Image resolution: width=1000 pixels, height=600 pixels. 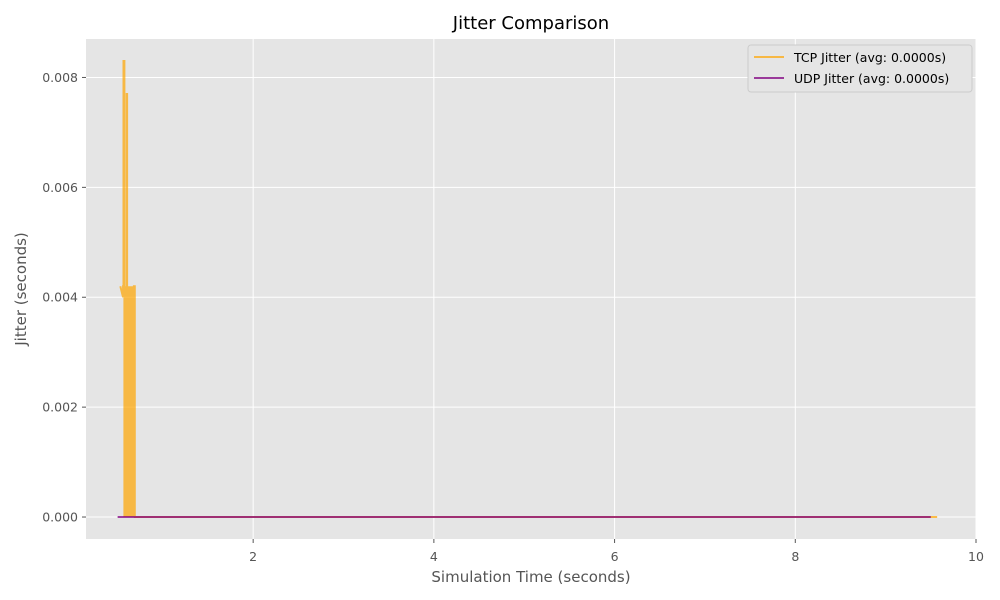 I want to click on x-tick-label: 6, so click(x=615, y=556).